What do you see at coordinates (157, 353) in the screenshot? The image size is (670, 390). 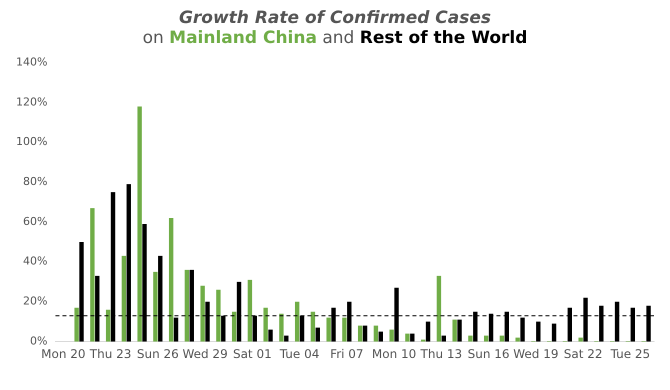 I see `x-tick-label: Sun 26` at bounding box center [157, 353].